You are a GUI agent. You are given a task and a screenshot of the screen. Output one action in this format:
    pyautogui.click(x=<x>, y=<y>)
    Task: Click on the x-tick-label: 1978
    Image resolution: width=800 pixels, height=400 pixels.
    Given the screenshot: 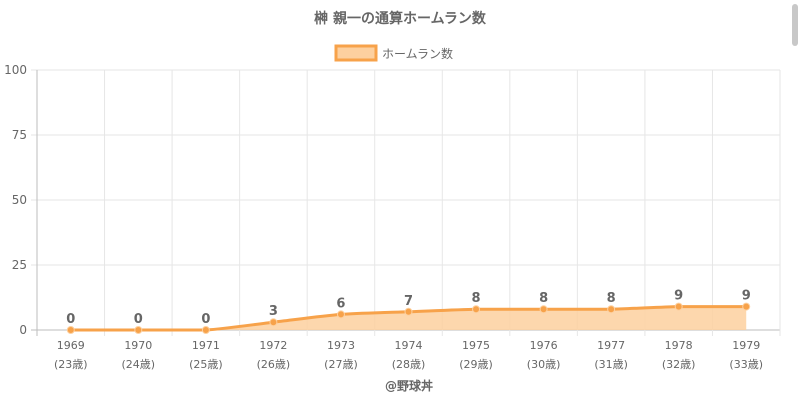 What is the action you would take?
    pyautogui.click(x=679, y=345)
    